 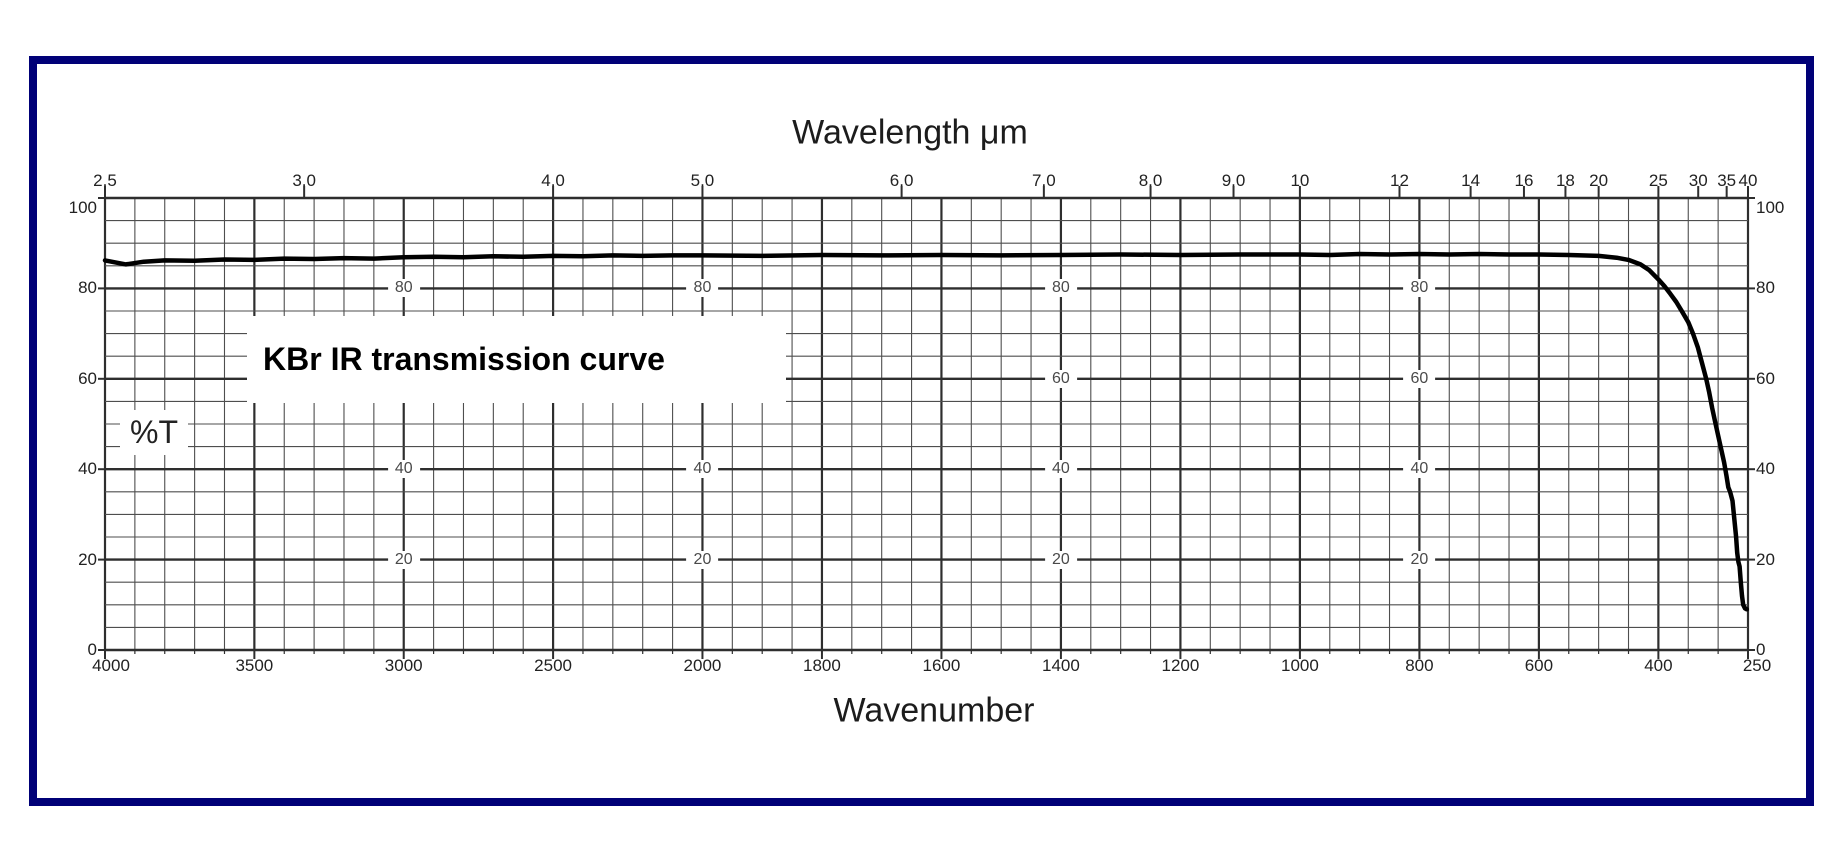 I want to click on right-tick-label: 40, so click(x=1765, y=469).